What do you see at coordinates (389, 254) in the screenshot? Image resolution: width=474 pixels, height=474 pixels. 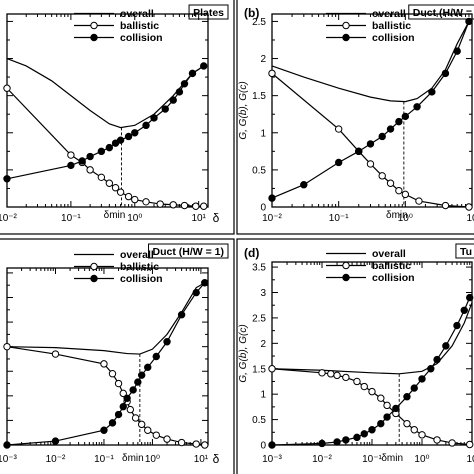 I see `legend-label: overall` at bounding box center [389, 254].